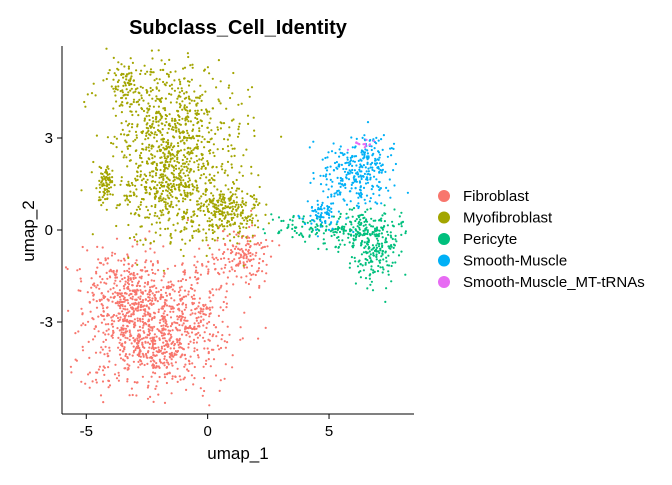 This screenshot has height=485, width=672. What do you see at coordinates (496, 196) in the screenshot?
I see `legend-label: Fibroblast` at bounding box center [496, 196].